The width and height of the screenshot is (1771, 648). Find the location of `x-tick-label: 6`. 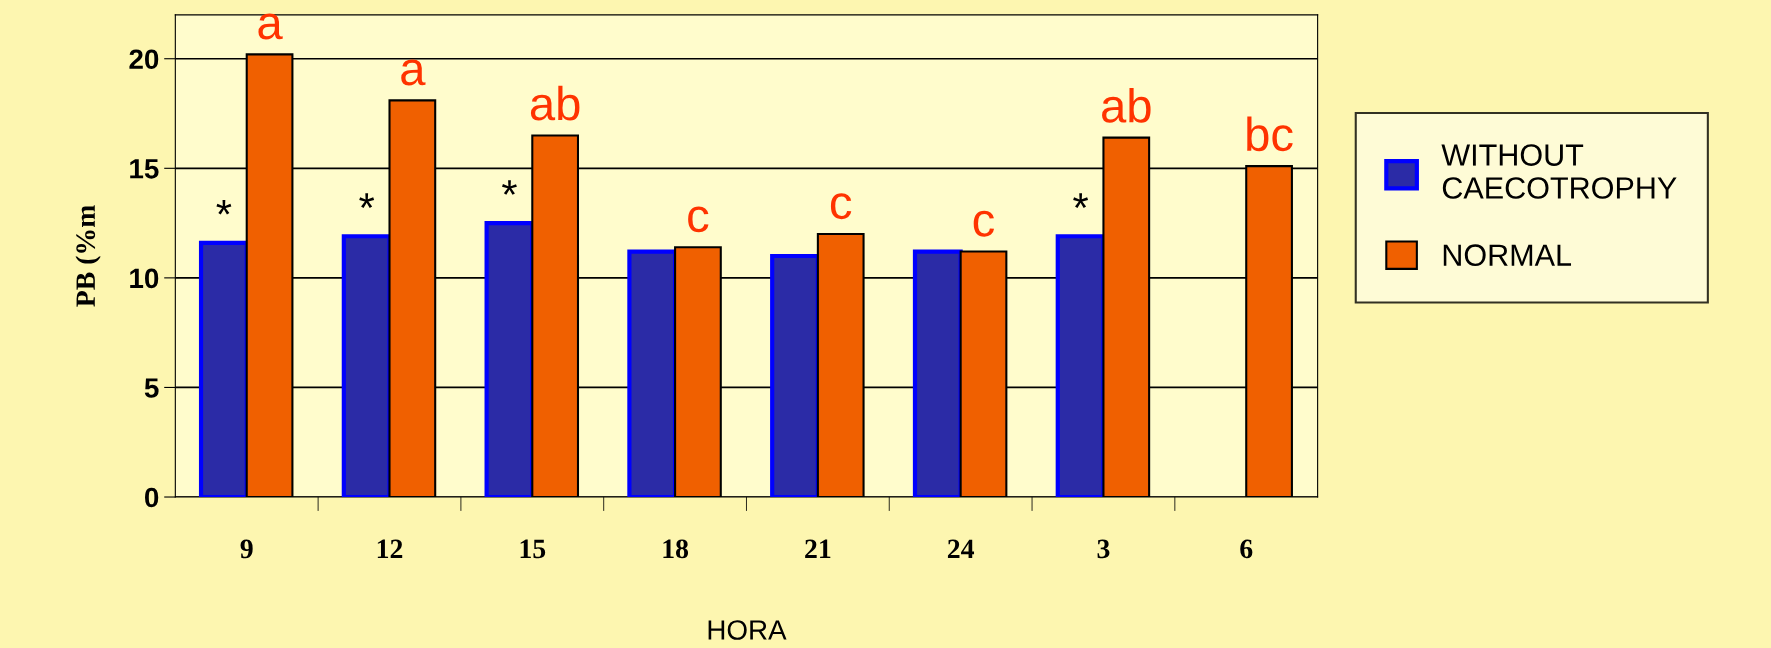

x-tick-label: 6 is located at coordinates (1246, 549).